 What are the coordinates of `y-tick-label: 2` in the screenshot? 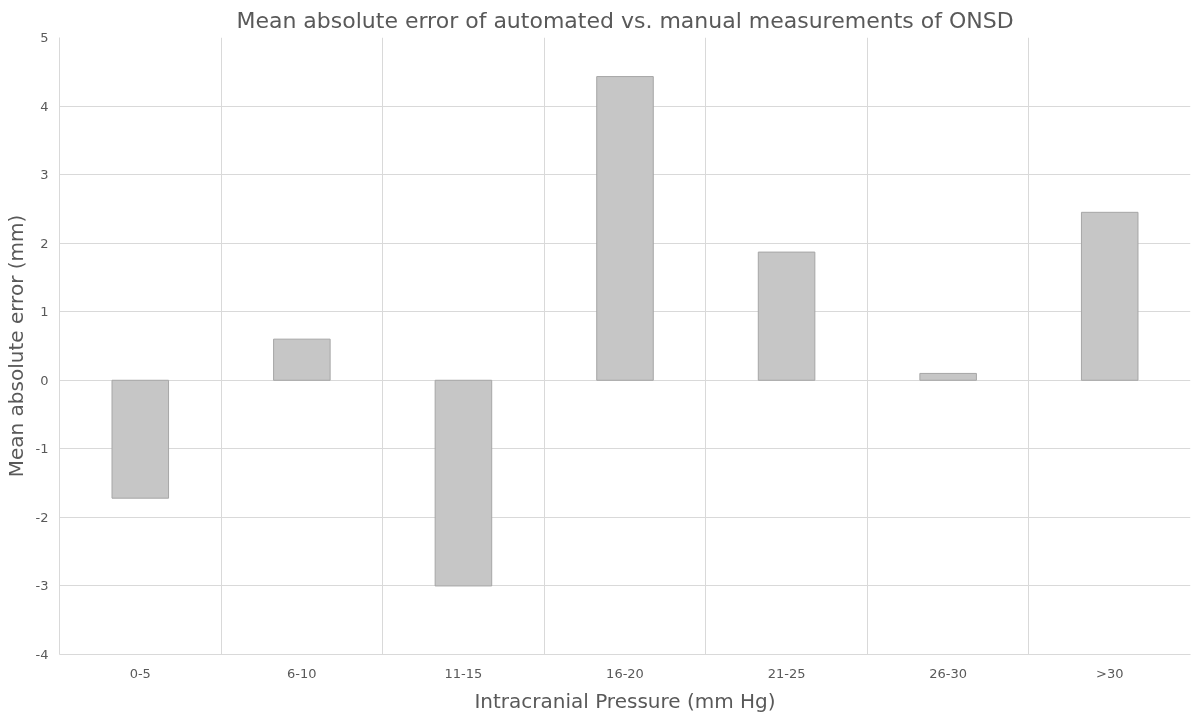 It's located at (44, 243).